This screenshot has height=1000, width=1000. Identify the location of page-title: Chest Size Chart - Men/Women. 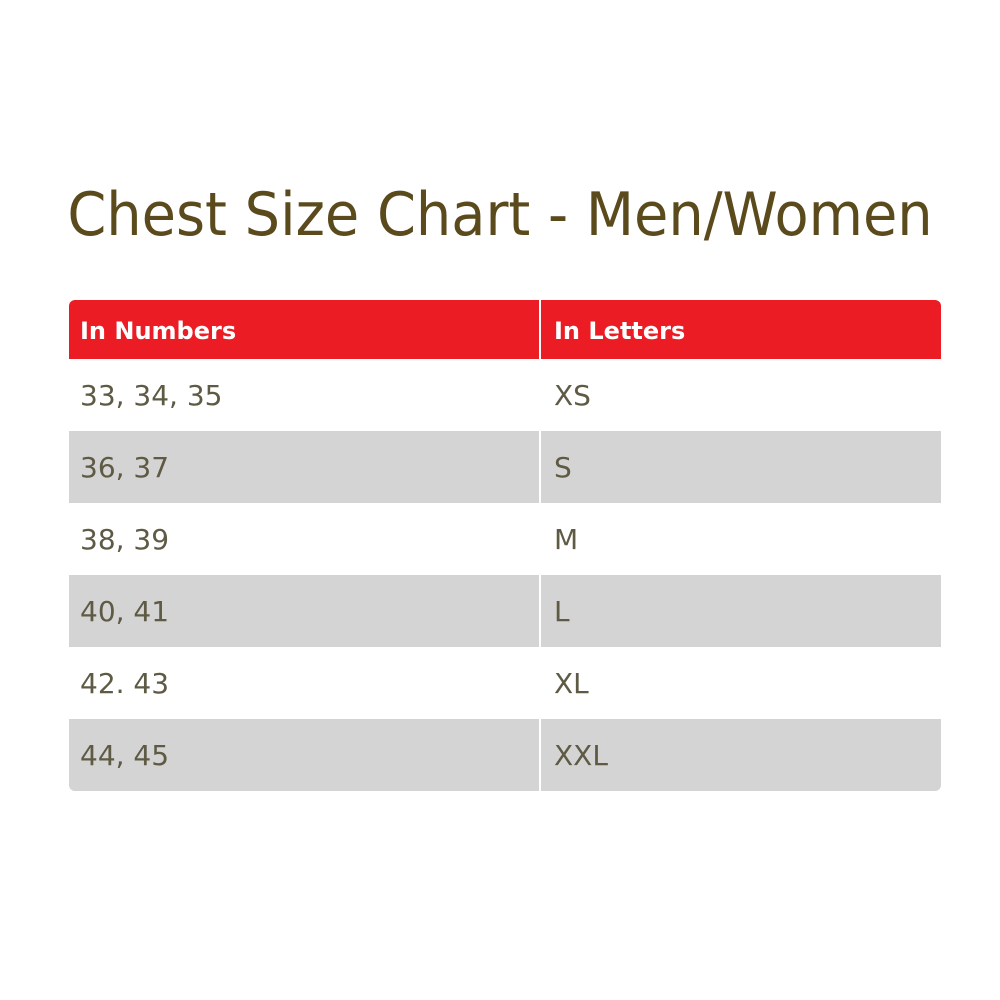
(500, 215).